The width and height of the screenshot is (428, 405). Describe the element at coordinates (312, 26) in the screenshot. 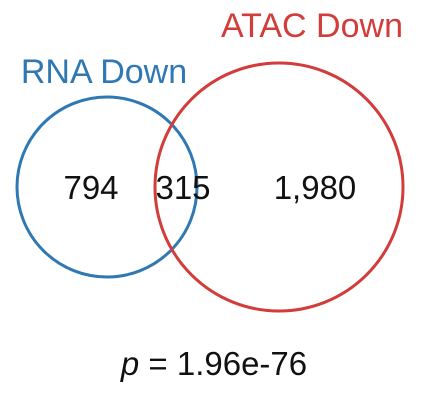

I see `atac-down-label: ATAC Down` at that location.